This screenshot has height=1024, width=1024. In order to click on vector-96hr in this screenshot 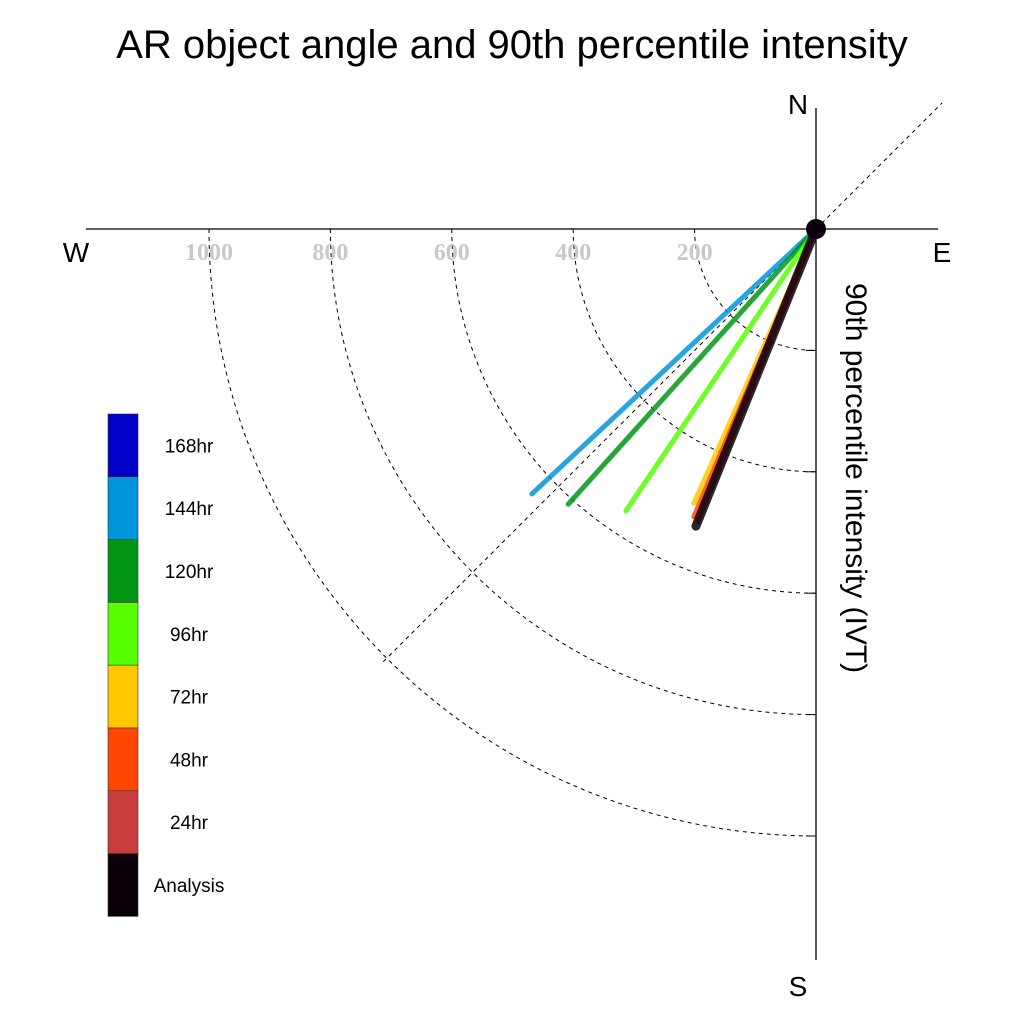, I will do `click(721, 370)`.